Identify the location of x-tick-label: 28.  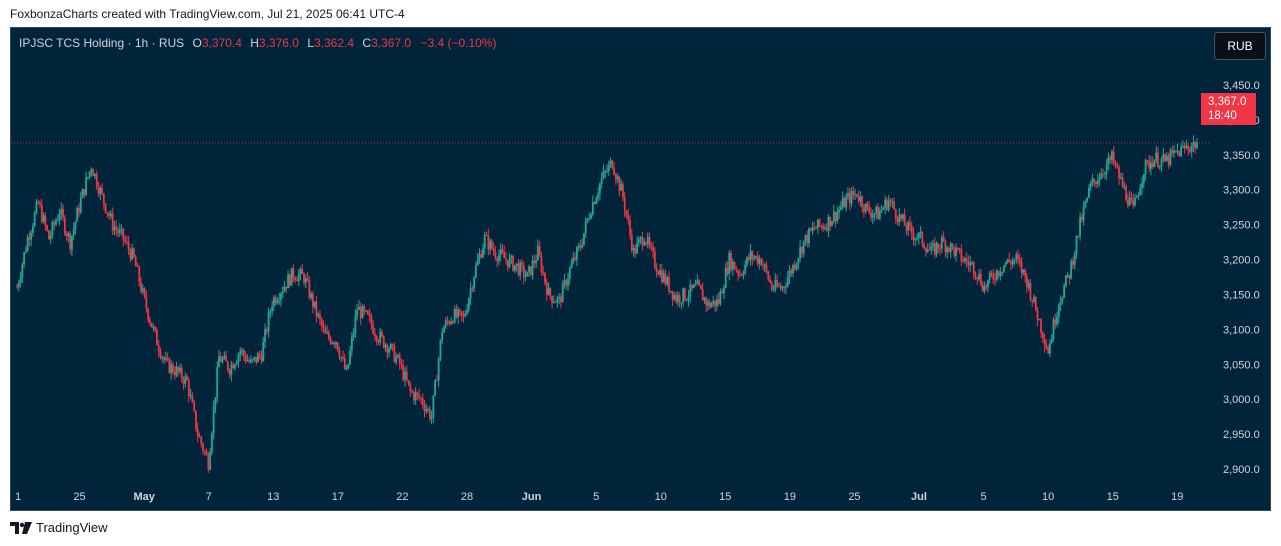
(467, 497).